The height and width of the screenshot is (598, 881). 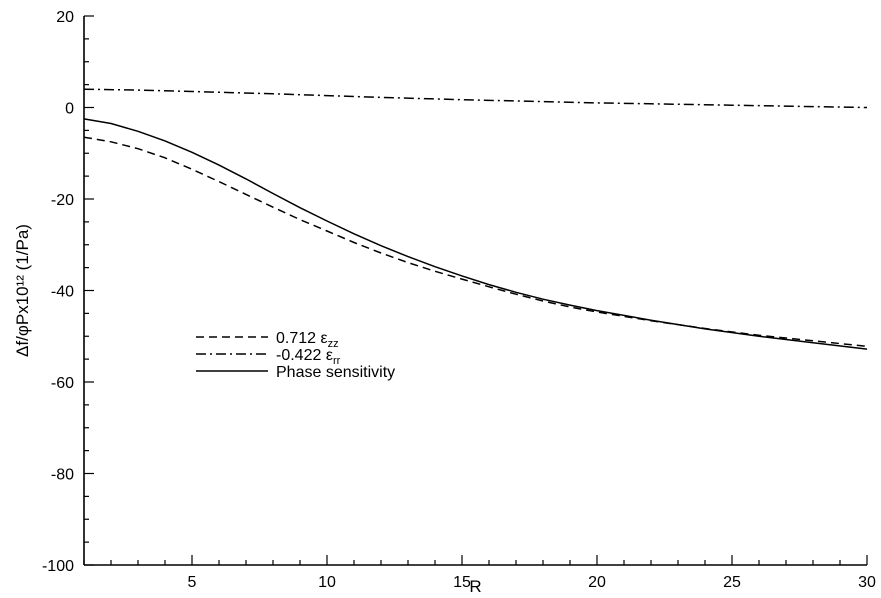 What do you see at coordinates (69, 109) in the screenshot?
I see `y-tick-label: 0` at bounding box center [69, 109].